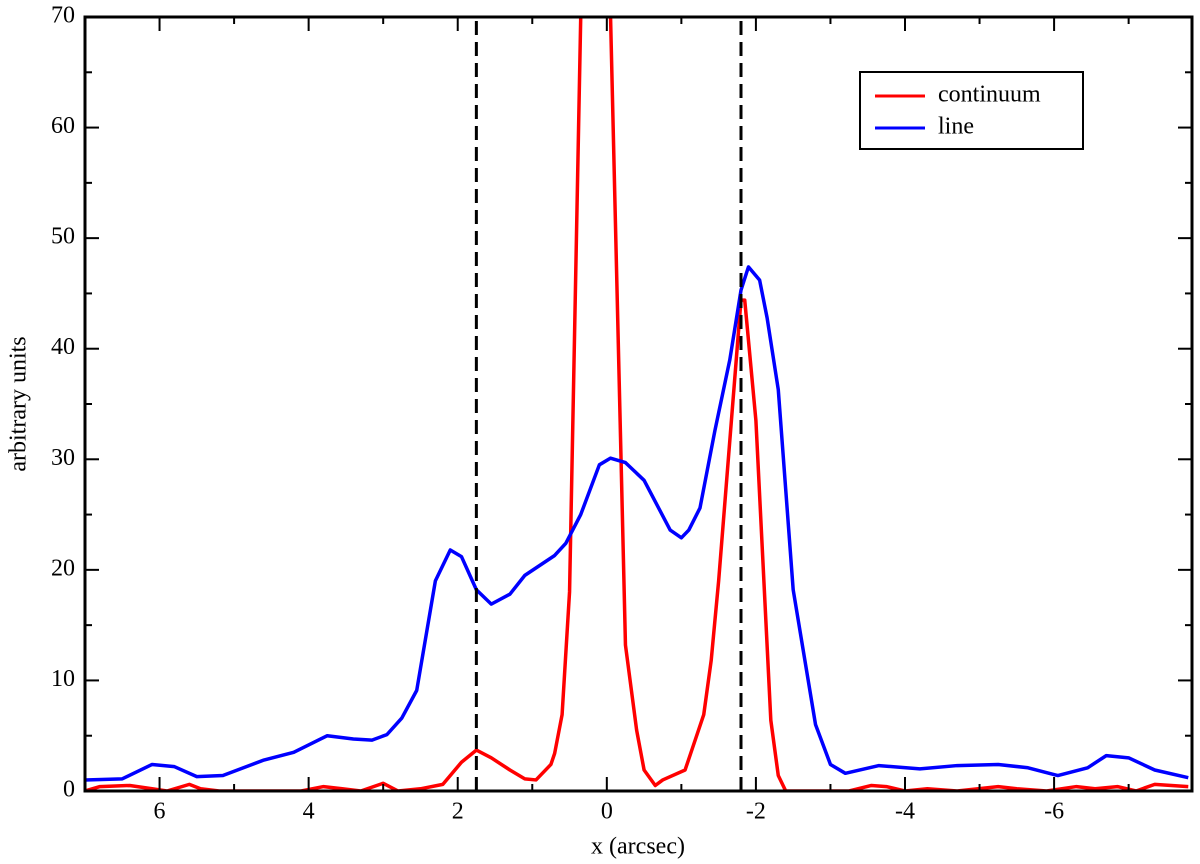 This screenshot has height=864, width=1200. What do you see at coordinates (905, 812) in the screenshot?
I see `x-tick-label: -4` at bounding box center [905, 812].